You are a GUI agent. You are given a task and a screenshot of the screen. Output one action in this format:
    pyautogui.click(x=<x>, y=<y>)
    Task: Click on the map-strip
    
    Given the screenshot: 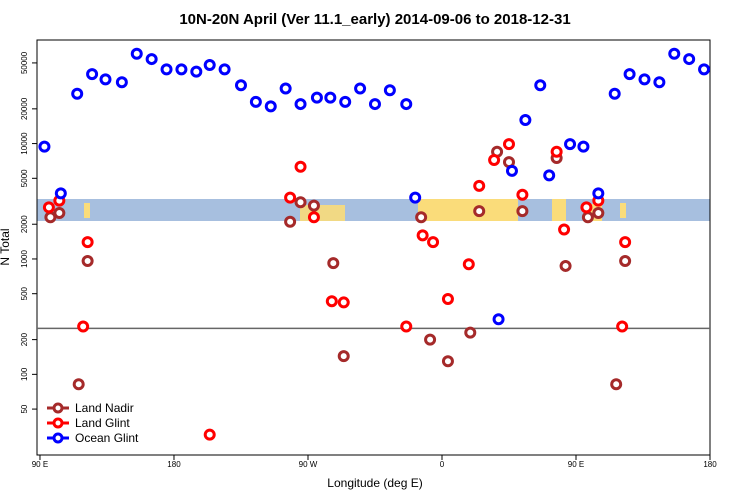 What is the action you would take?
    pyautogui.click(x=373, y=210)
    